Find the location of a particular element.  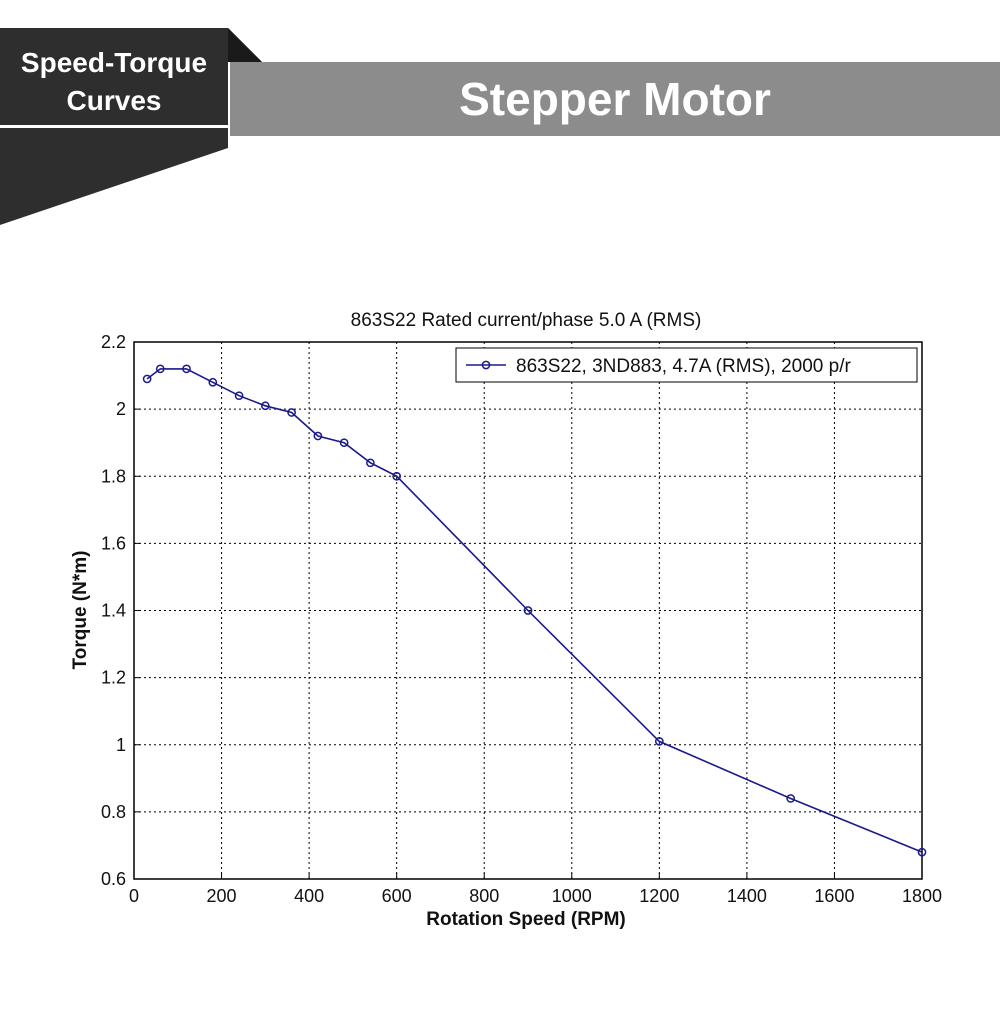

tag-fold is located at coordinates (245, 45).